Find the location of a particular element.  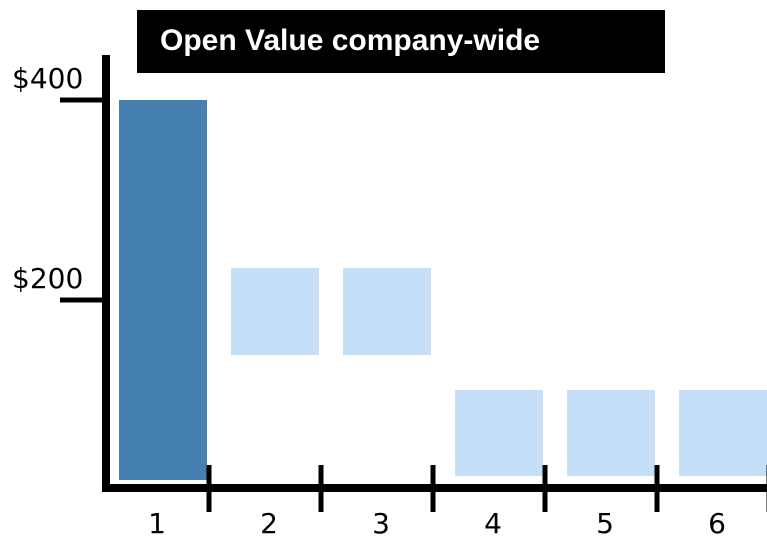

y-tick-label: $200 is located at coordinates (47, 278).